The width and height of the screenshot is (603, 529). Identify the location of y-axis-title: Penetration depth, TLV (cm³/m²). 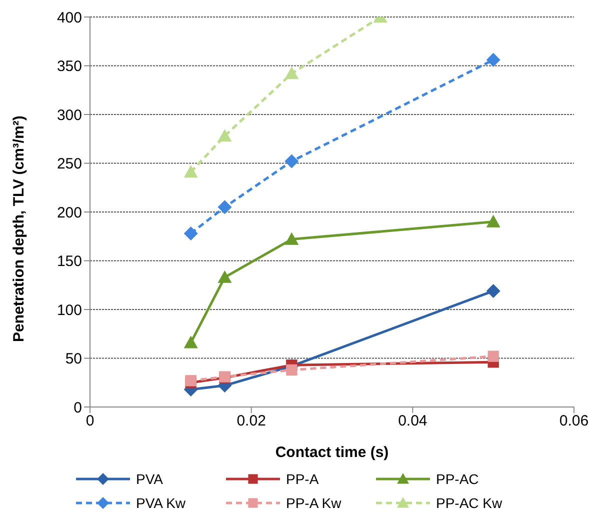
(19, 229).